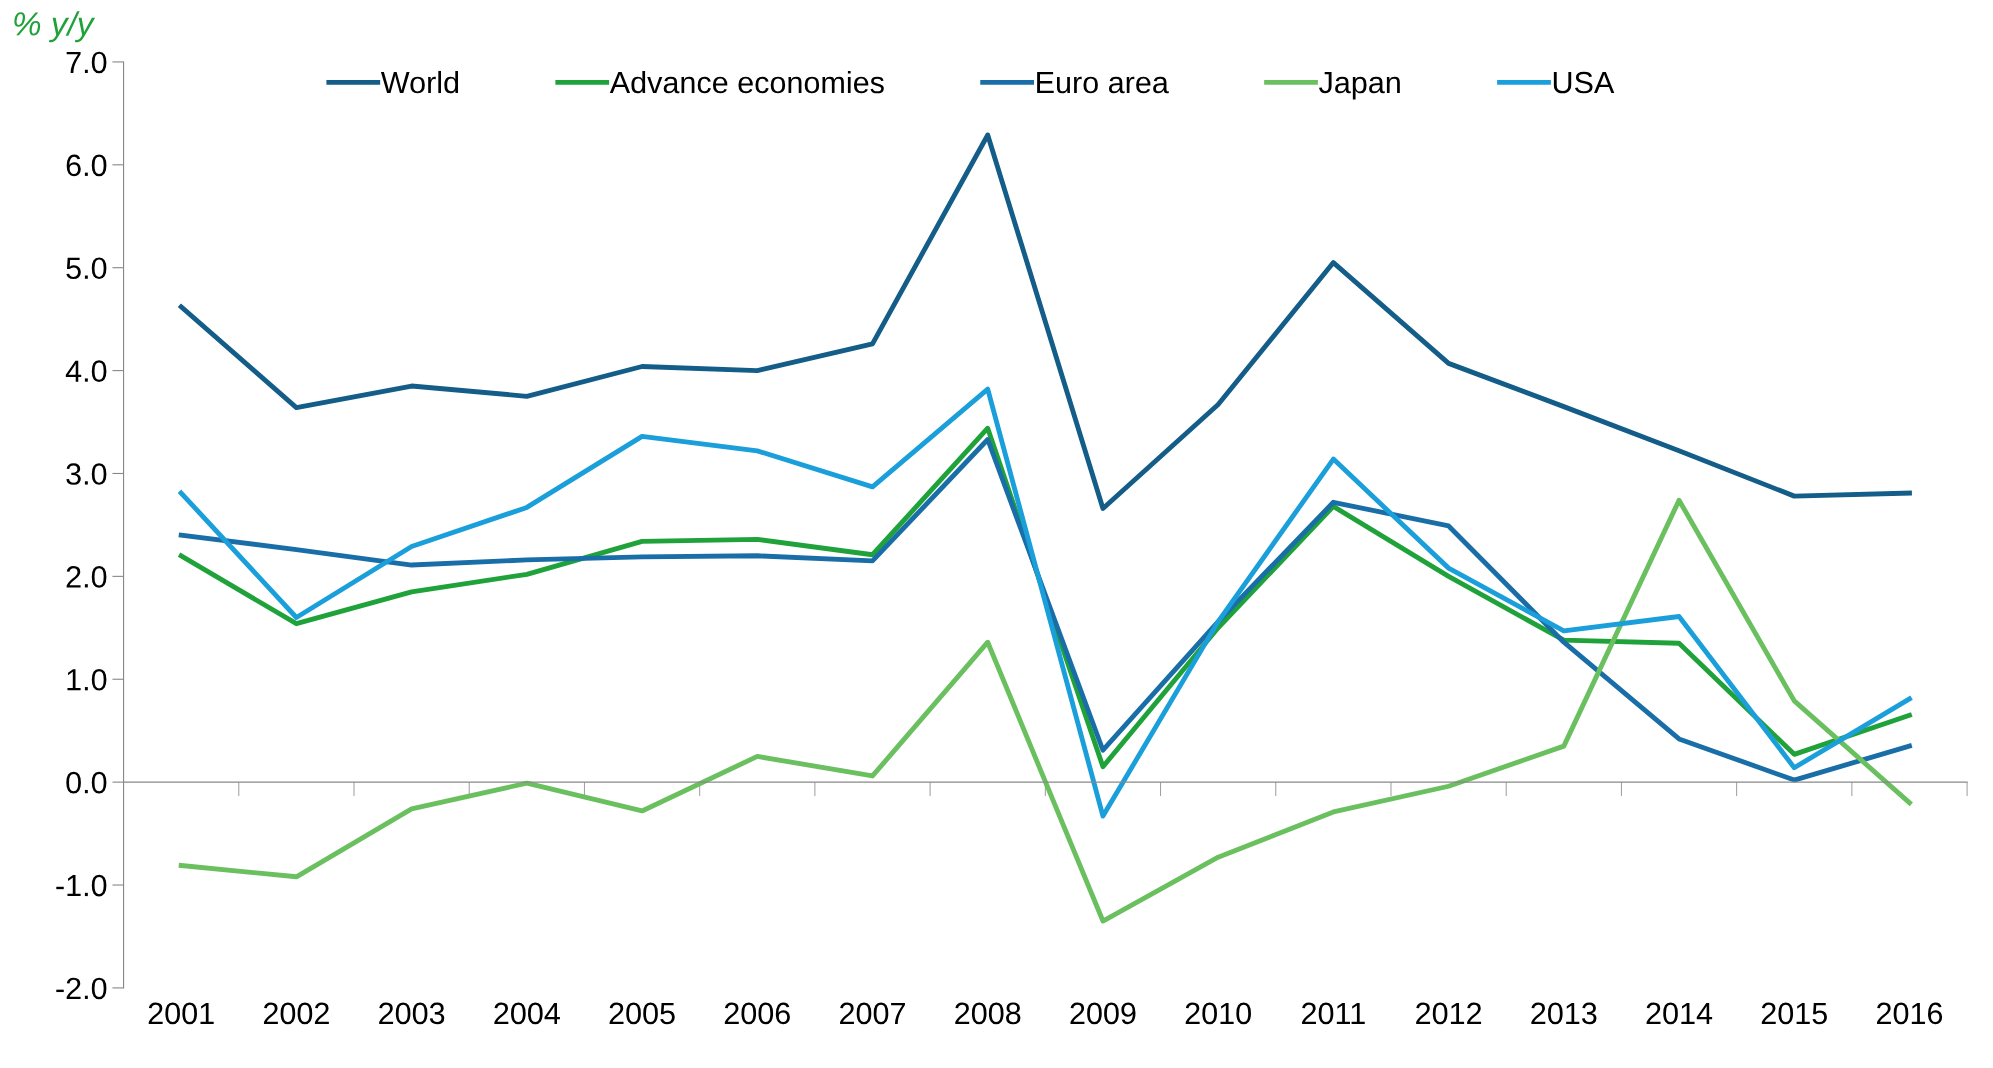 The width and height of the screenshot is (1993, 1068). Describe the element at coordinates (81, 988) in the screenshot. I see `y-tick-label: -2.0` at that location.